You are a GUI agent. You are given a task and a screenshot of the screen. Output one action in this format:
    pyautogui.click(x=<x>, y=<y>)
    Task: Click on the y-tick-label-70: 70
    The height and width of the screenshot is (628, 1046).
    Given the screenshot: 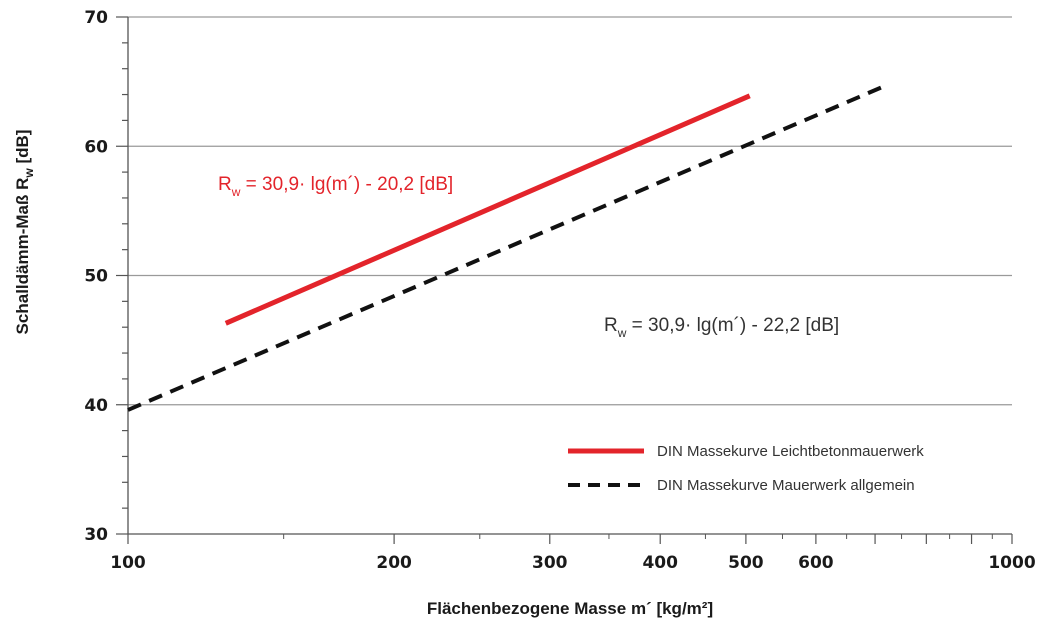 What is the action you would take?
    pyautogui.click(x=96, y=18)
    